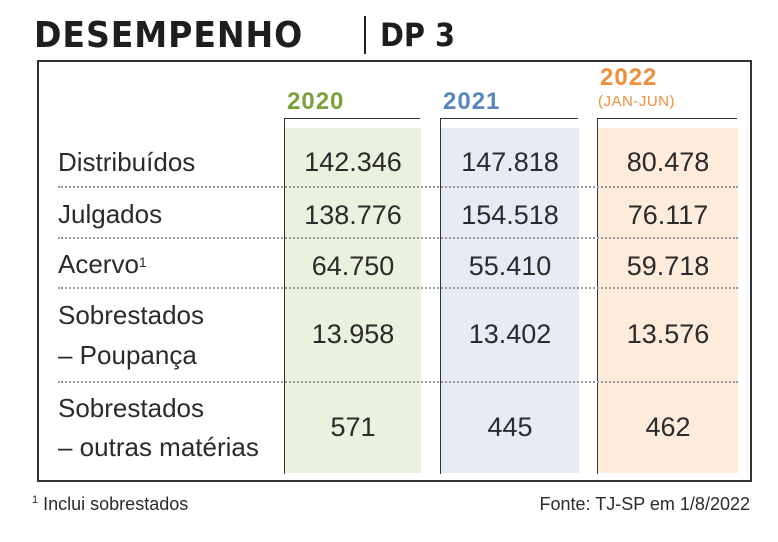 The height and width of the screenshot is (542, 778). I want to click on column-2021-top-rule, so click(509, 118).